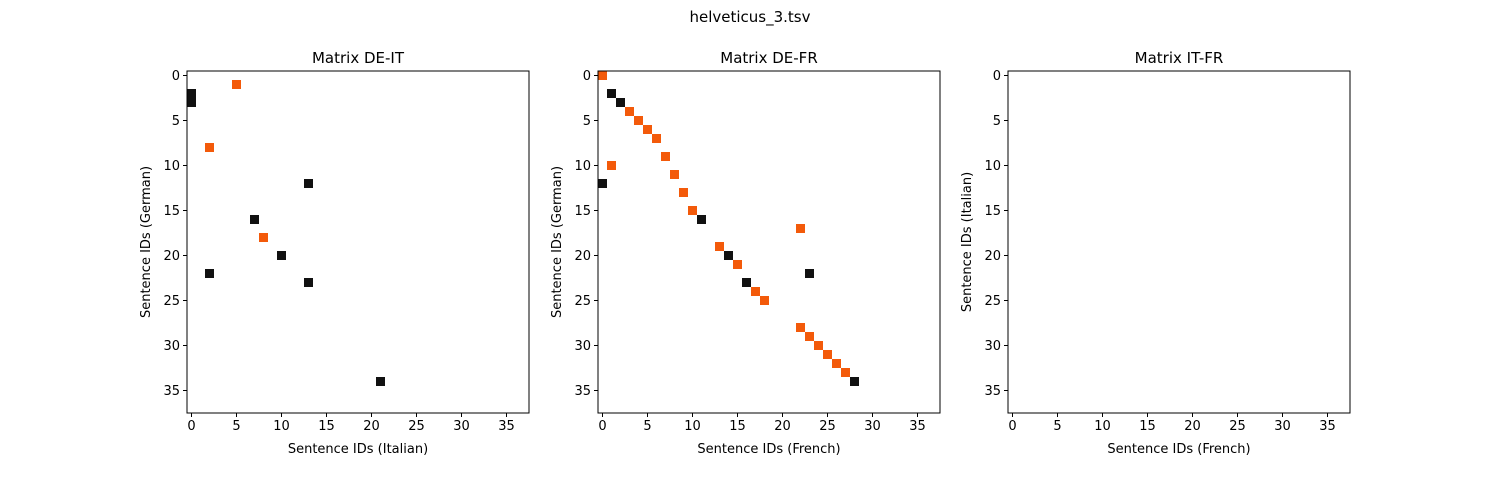 This screenshot has width=1500, height=480. Describe the element at coordinates (749, 17) in the screenshot. I see `figure-suptitle: helveticus_3.tsv` at that location.